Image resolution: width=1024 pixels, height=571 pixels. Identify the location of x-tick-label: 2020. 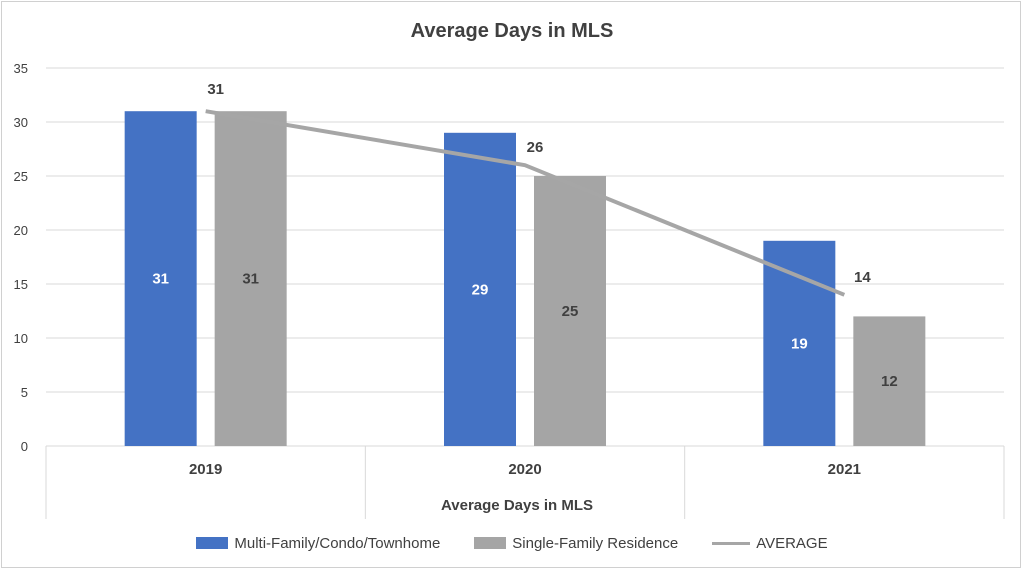
(524, 469).